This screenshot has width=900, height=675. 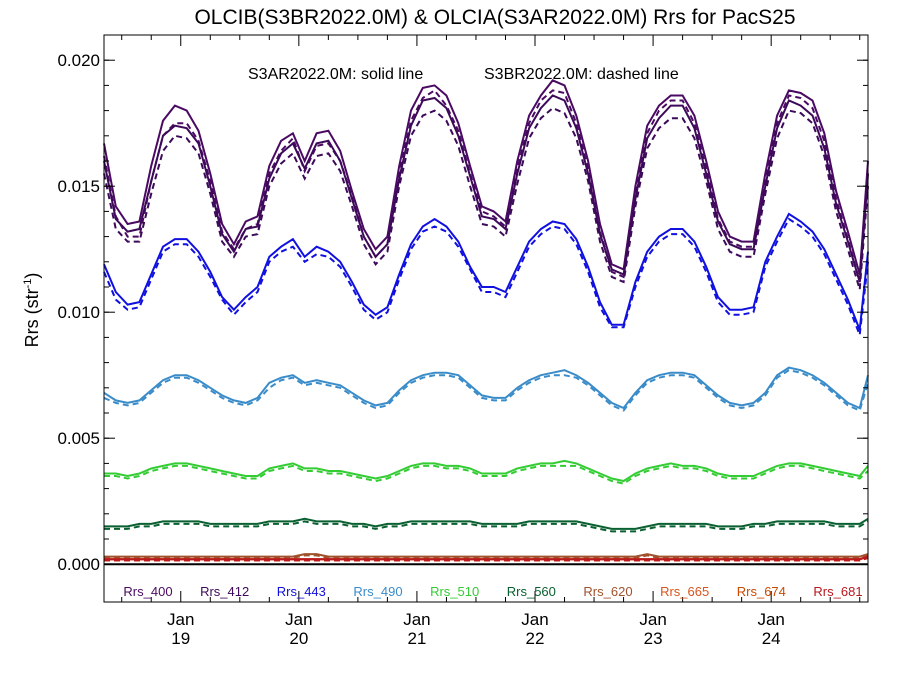 I want to click on y-axis-label: Rrs (str-1), so click(x=32, y=310).